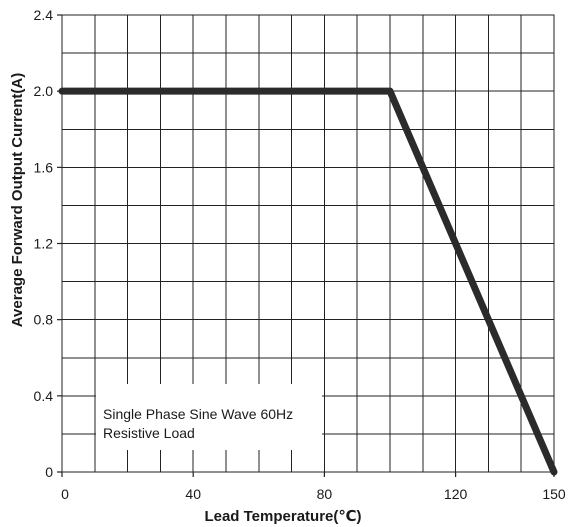 The height and width of the screenshot is (527, 573). Describe the element at coordinates (17, 200) in the screenshot. I see `y-axis-label: Average Forward Output Current(A)` at that location.